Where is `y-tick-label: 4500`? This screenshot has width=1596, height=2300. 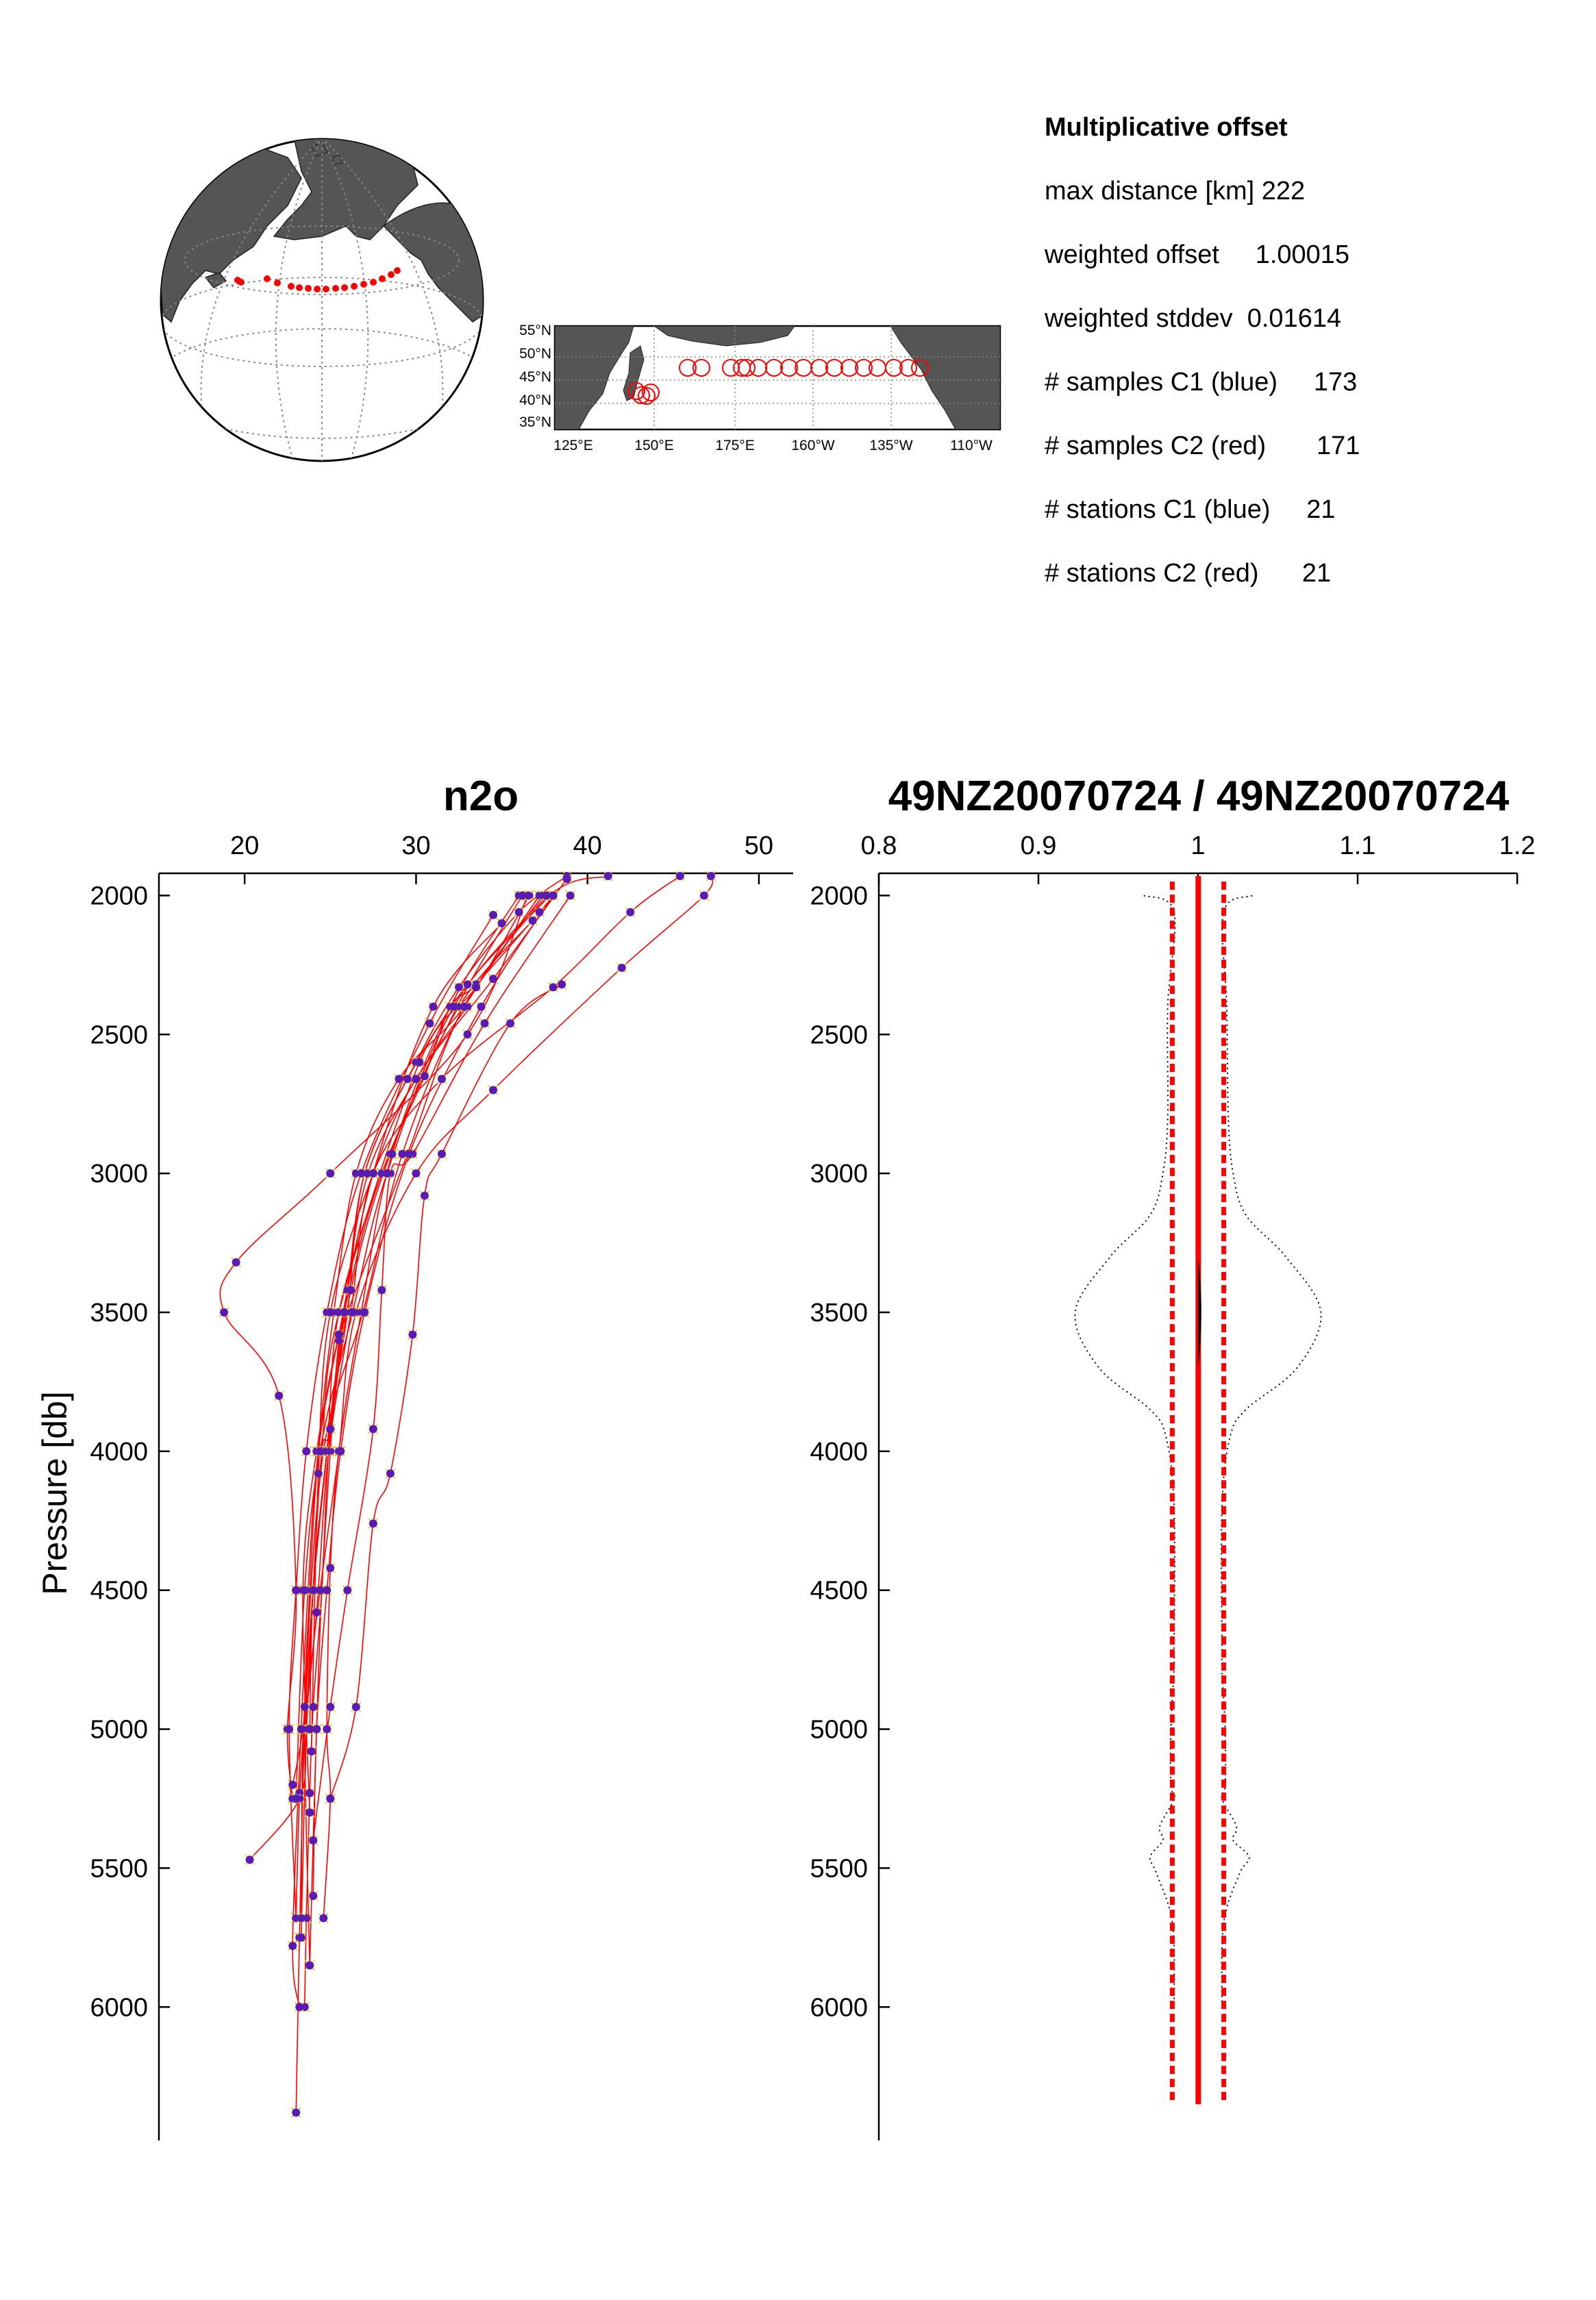
y-tick-label: 4500 is located at coordinates (119, 1591).